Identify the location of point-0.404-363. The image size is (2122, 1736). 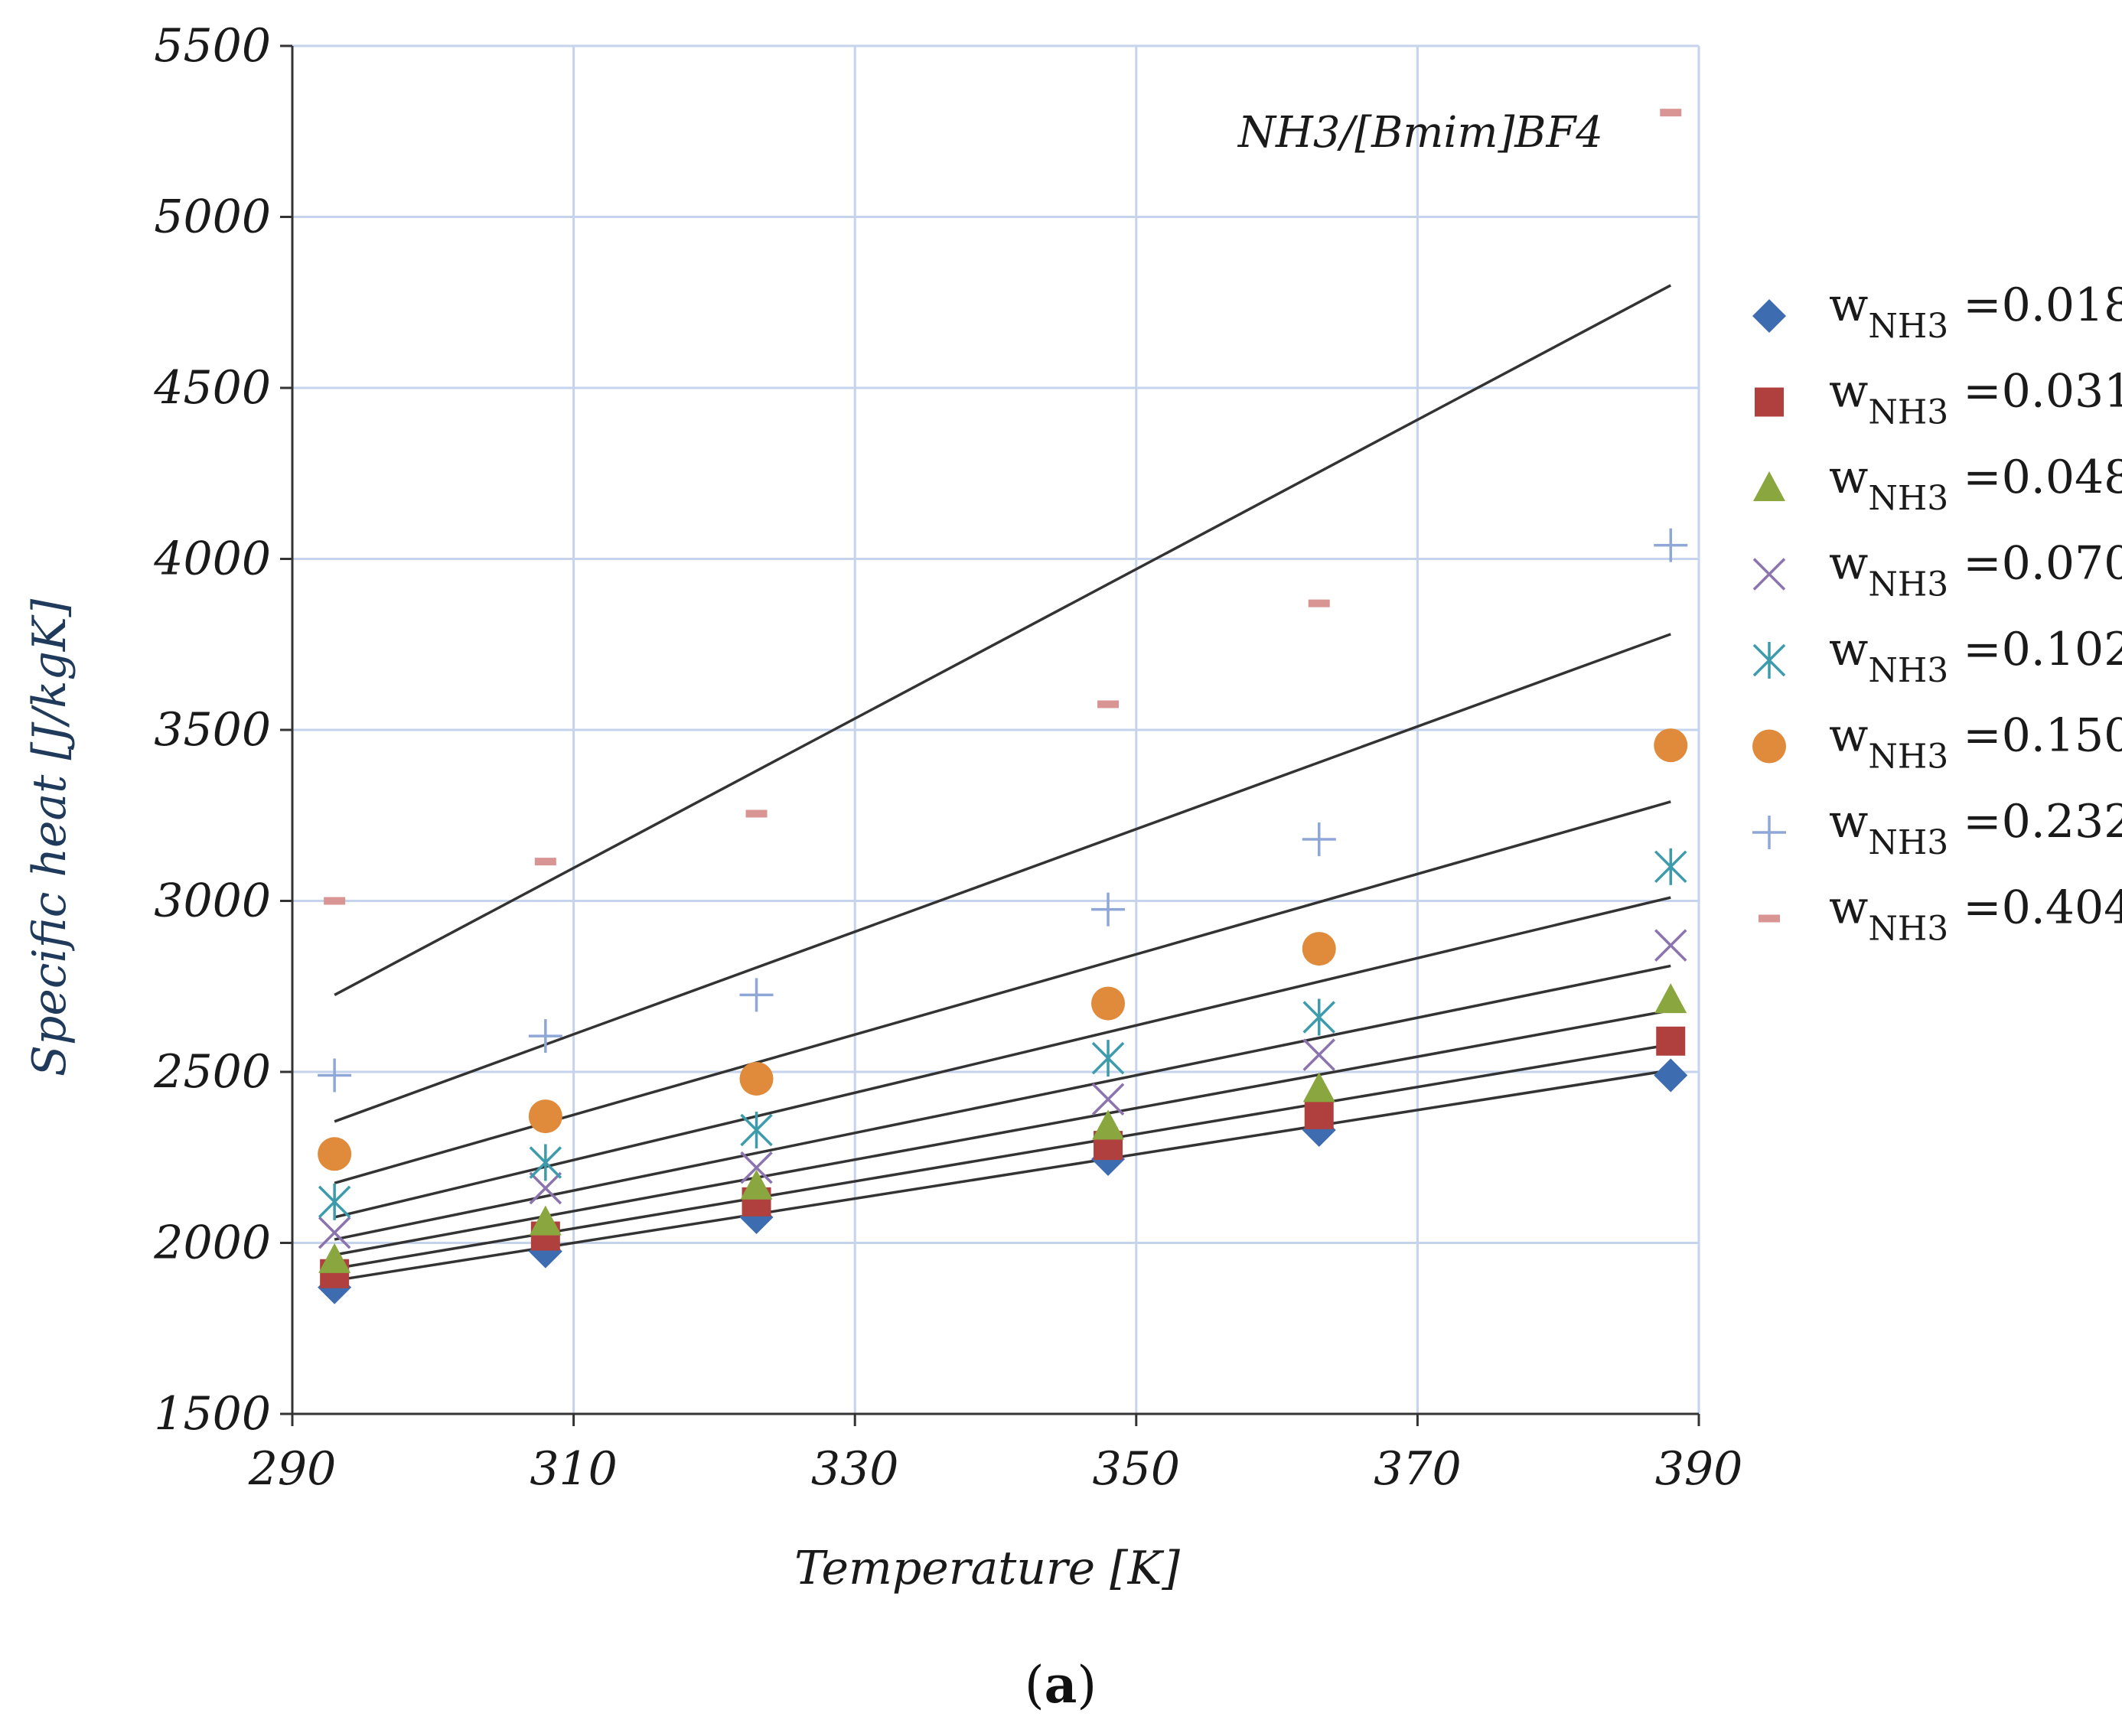
(1319, 603).